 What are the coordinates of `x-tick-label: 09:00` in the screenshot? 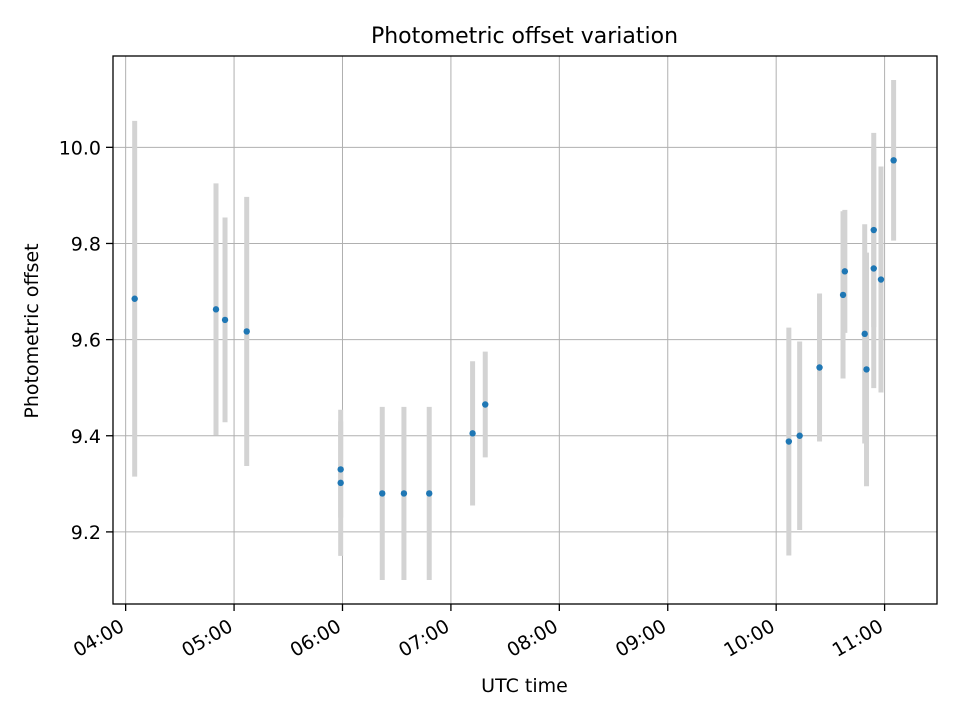 It's located at (641, 638).